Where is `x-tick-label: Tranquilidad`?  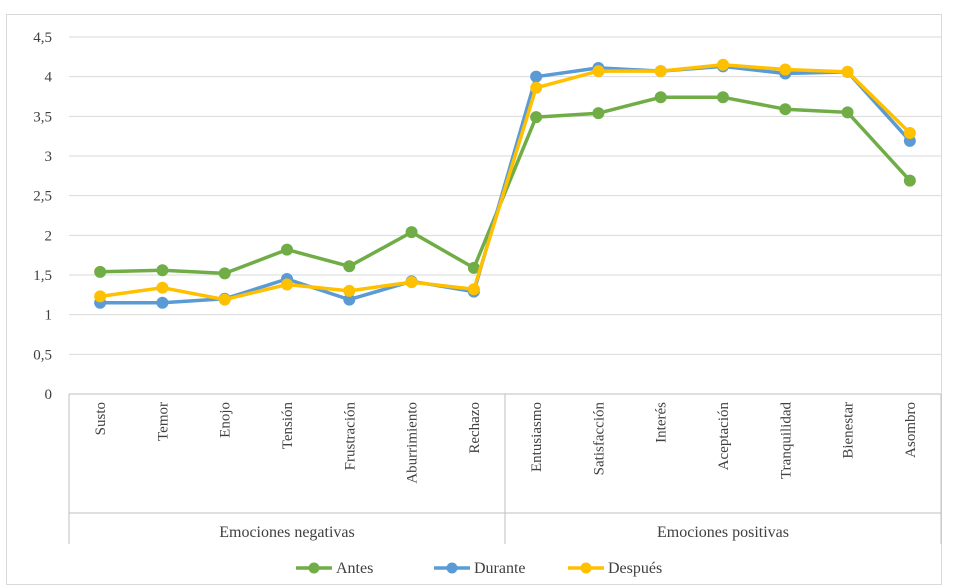 x-tick-label: Tranquilidad is located at coordinates (786, 440).